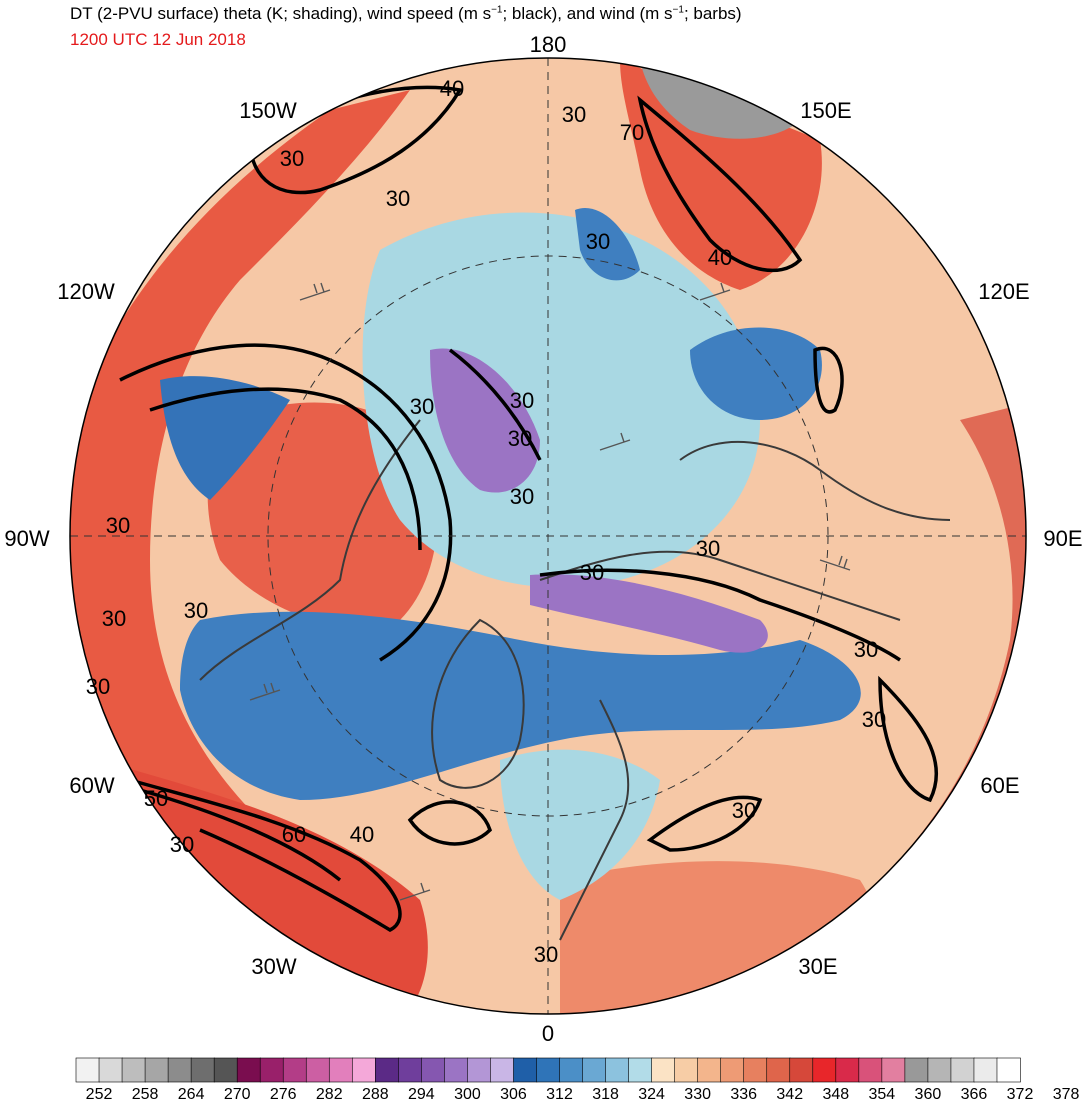  I want to click on contour-label: 60, so click(294, 834).